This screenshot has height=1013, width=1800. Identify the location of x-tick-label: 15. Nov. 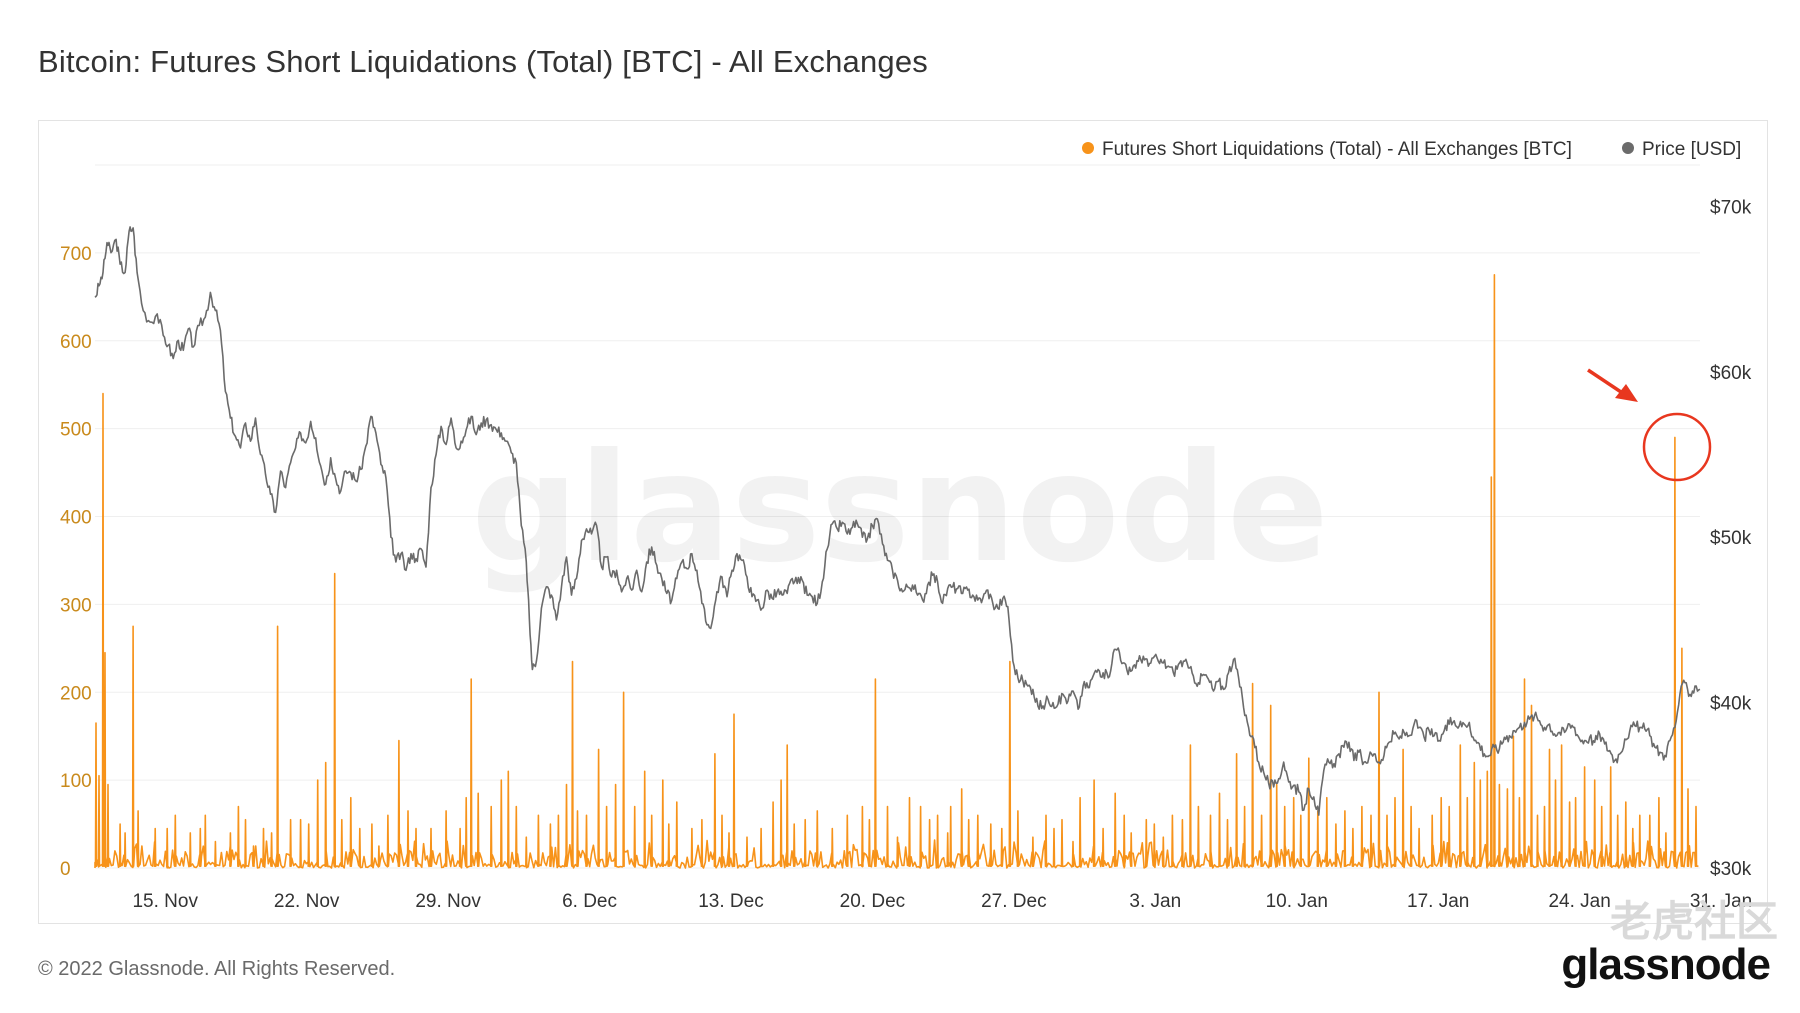
(165, 901).